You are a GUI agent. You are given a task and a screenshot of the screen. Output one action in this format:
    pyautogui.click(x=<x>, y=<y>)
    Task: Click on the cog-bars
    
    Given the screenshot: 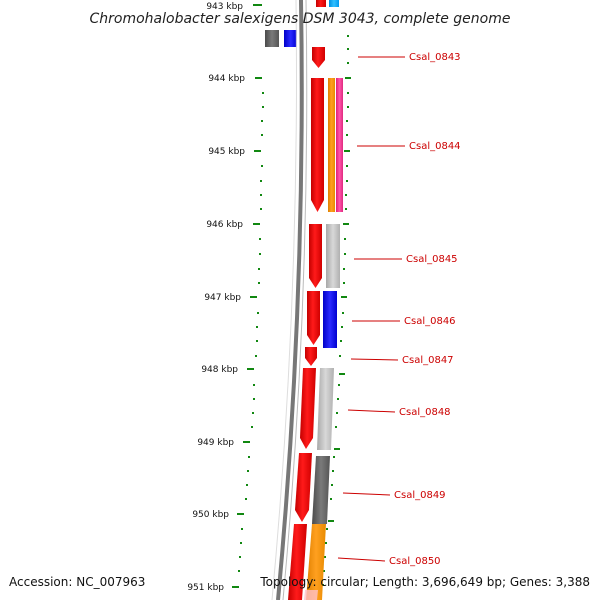 What is the action you would take?
    pyautogui.click(x=323, y=339)
    